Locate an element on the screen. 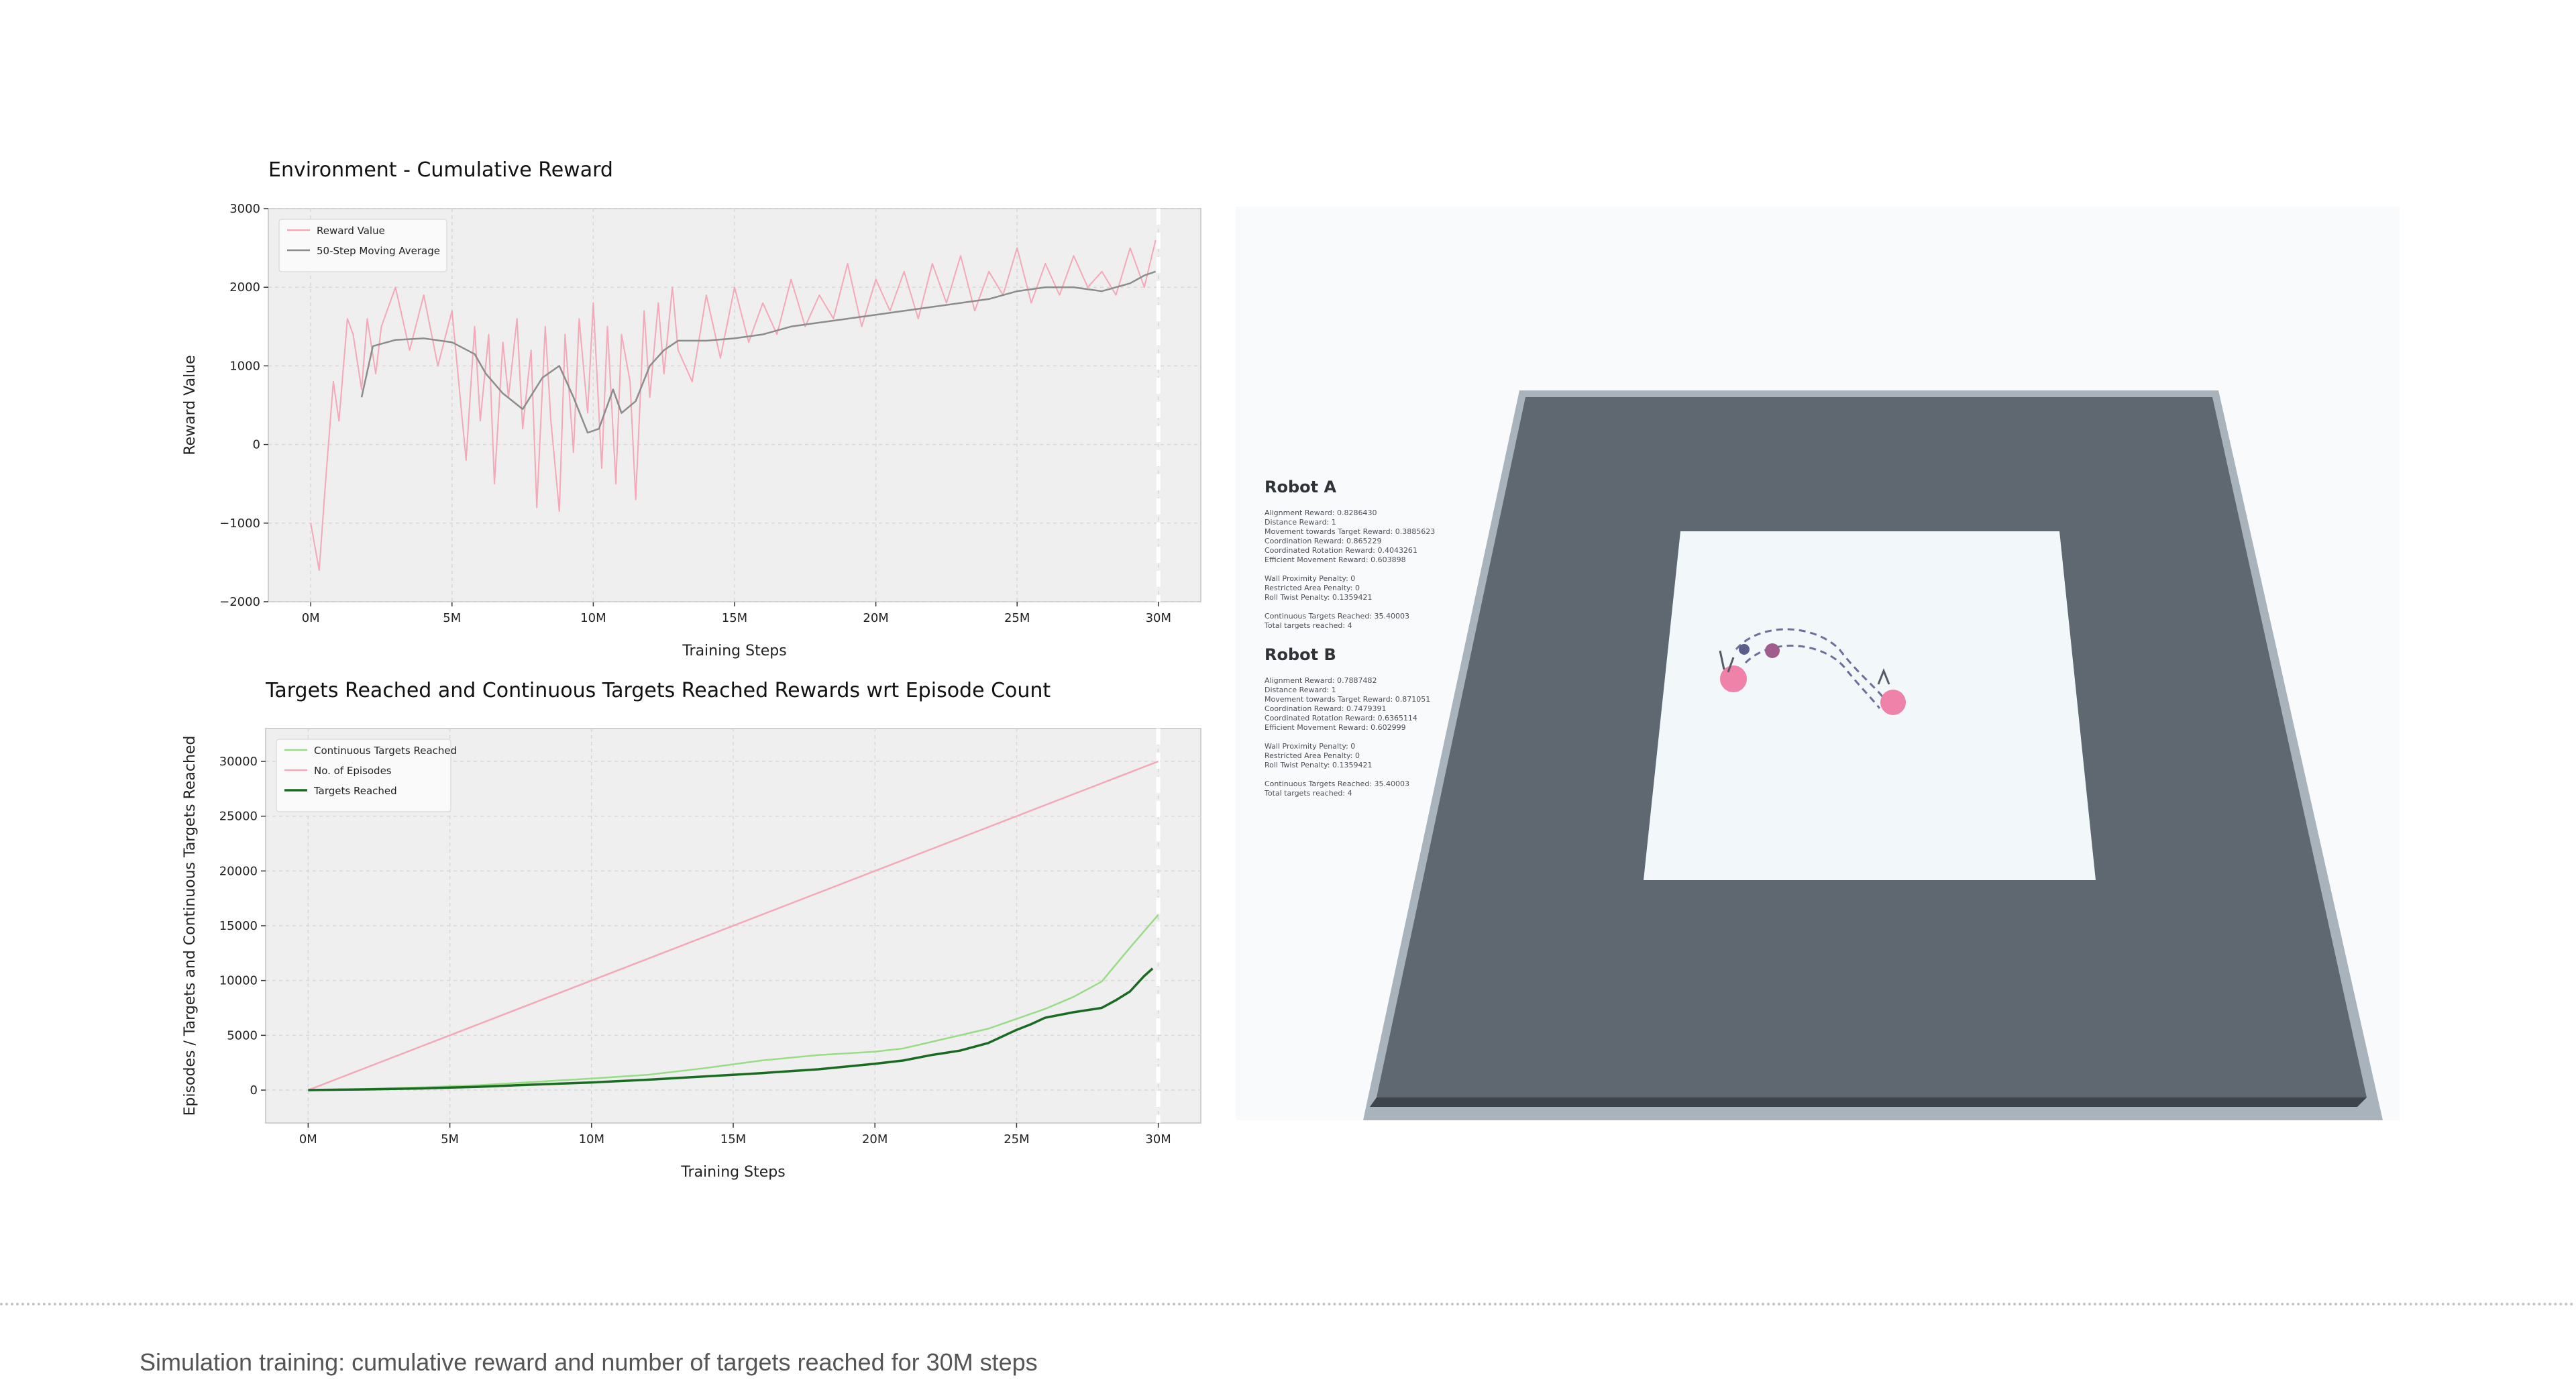 This screenshot has height=1398, width=2576. robot-b-marker is located at coordinates (1893, 702).